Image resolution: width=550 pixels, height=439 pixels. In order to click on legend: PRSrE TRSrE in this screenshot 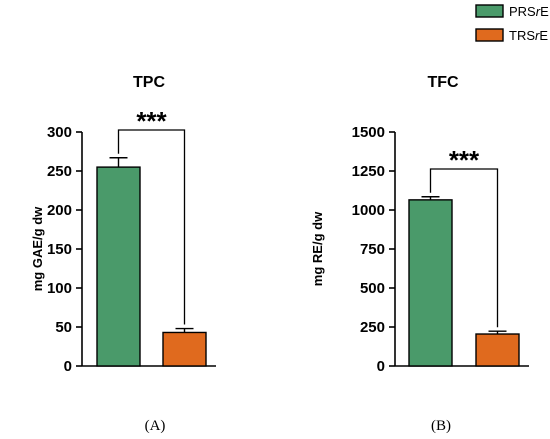, I will do `click(512, 23)`.